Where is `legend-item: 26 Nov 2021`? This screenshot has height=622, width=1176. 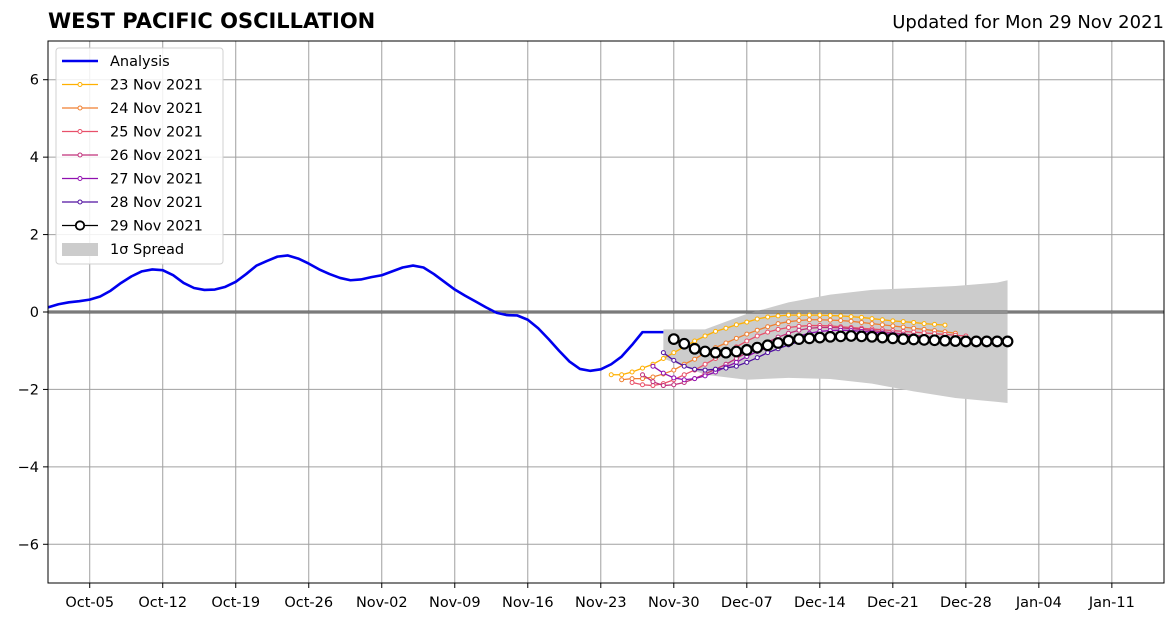
legend-item: 26 Nov 2021 is located at coordinates (132, 156).